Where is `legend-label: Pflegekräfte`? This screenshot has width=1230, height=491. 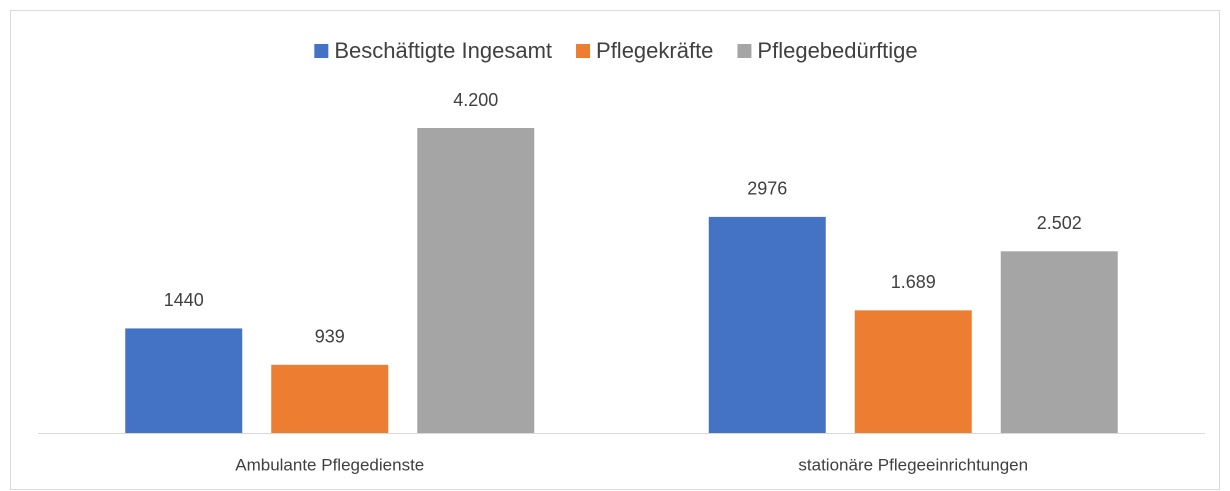
legend-label: Pflegekräfte is located at coordinates (654, 50).